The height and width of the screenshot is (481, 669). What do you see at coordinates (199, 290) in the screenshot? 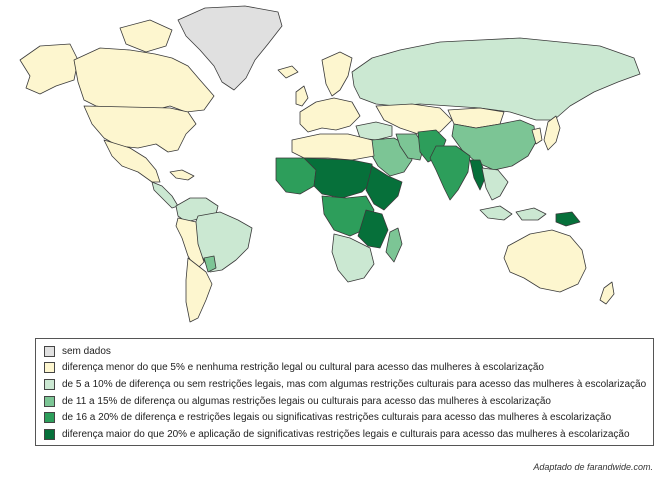
I see `region-southern-cone` at bounding box center [199, 290].